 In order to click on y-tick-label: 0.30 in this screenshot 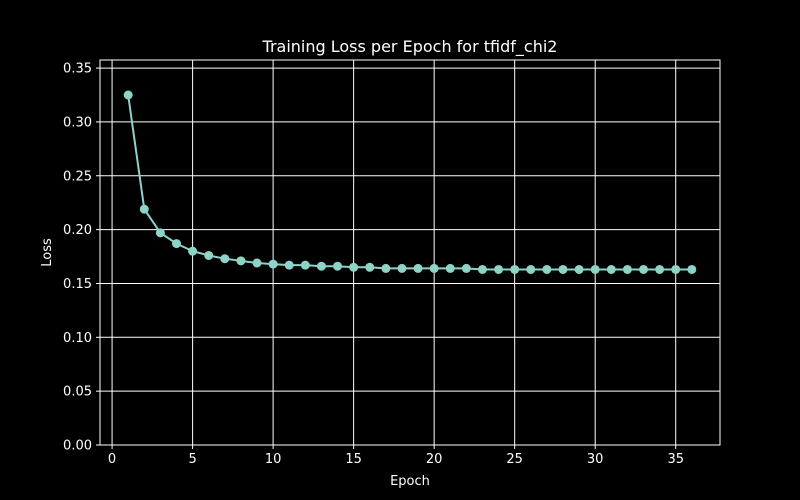, I will do `click(77, 122)`.